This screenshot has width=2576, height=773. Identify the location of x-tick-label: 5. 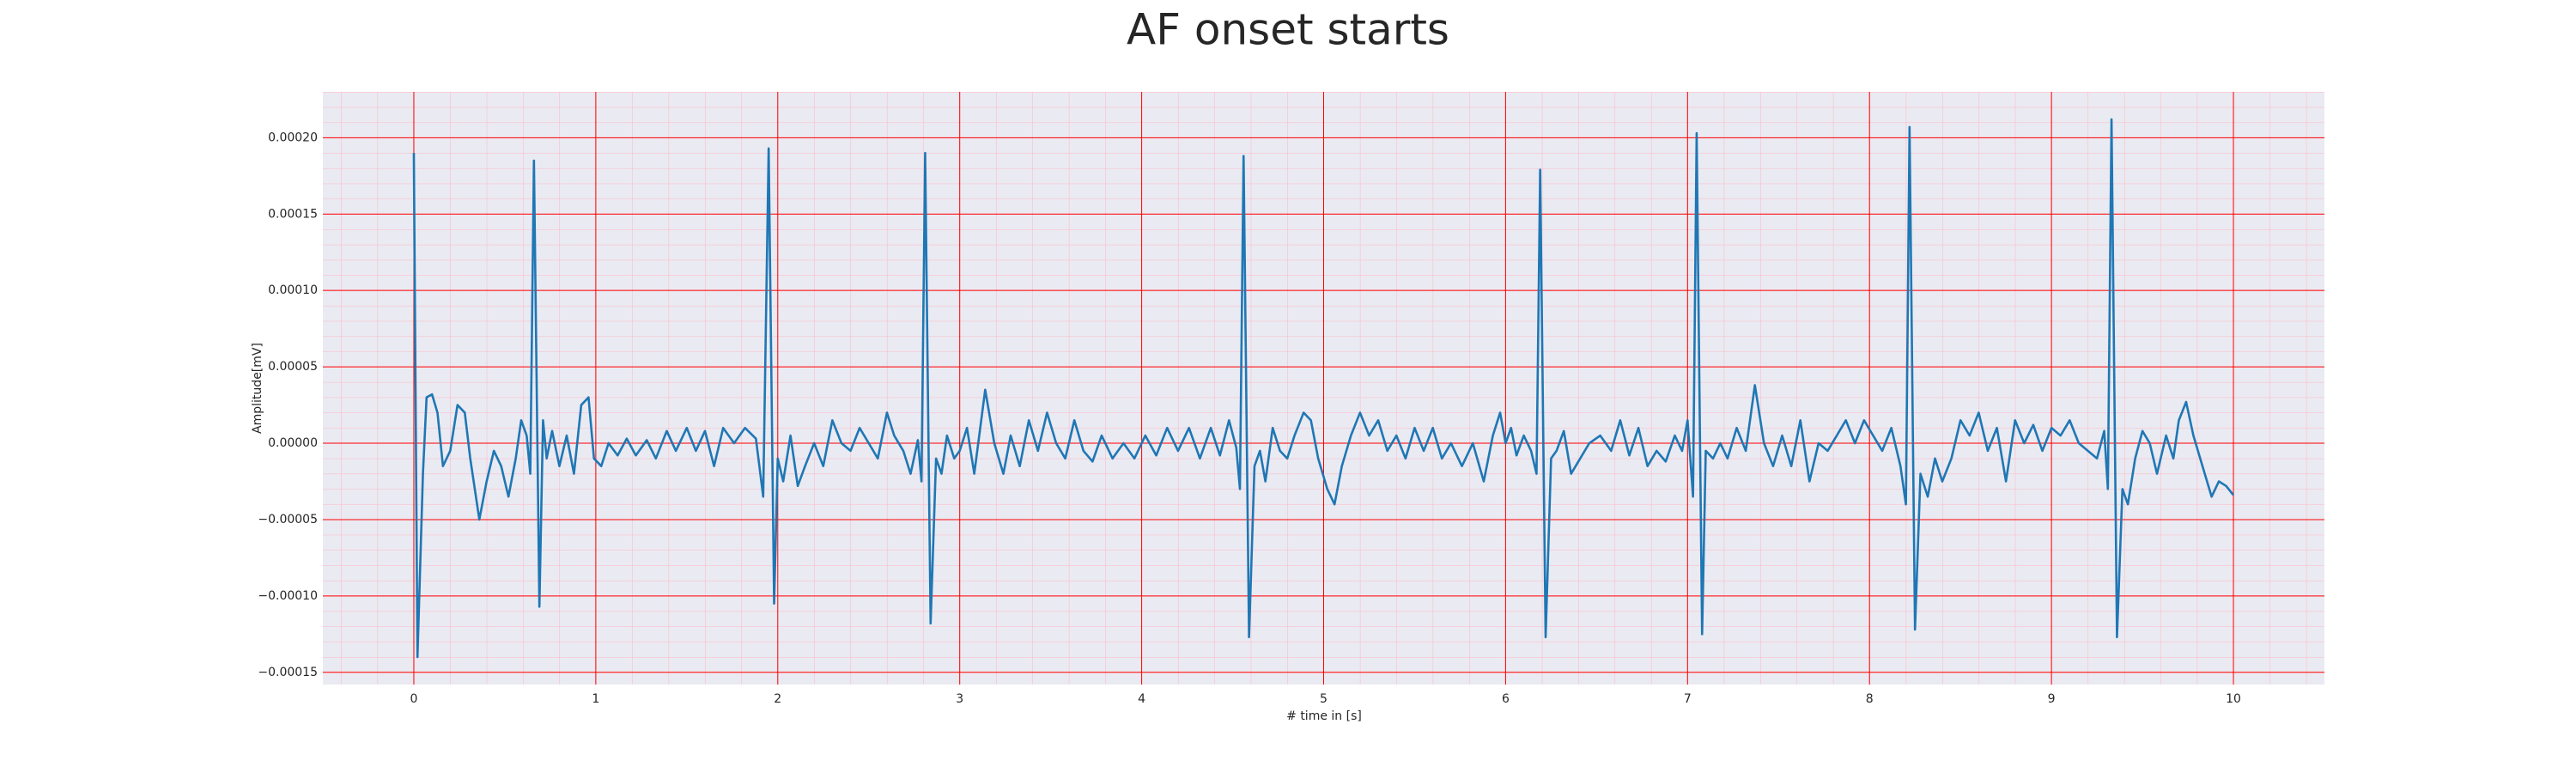
(1323, 699).